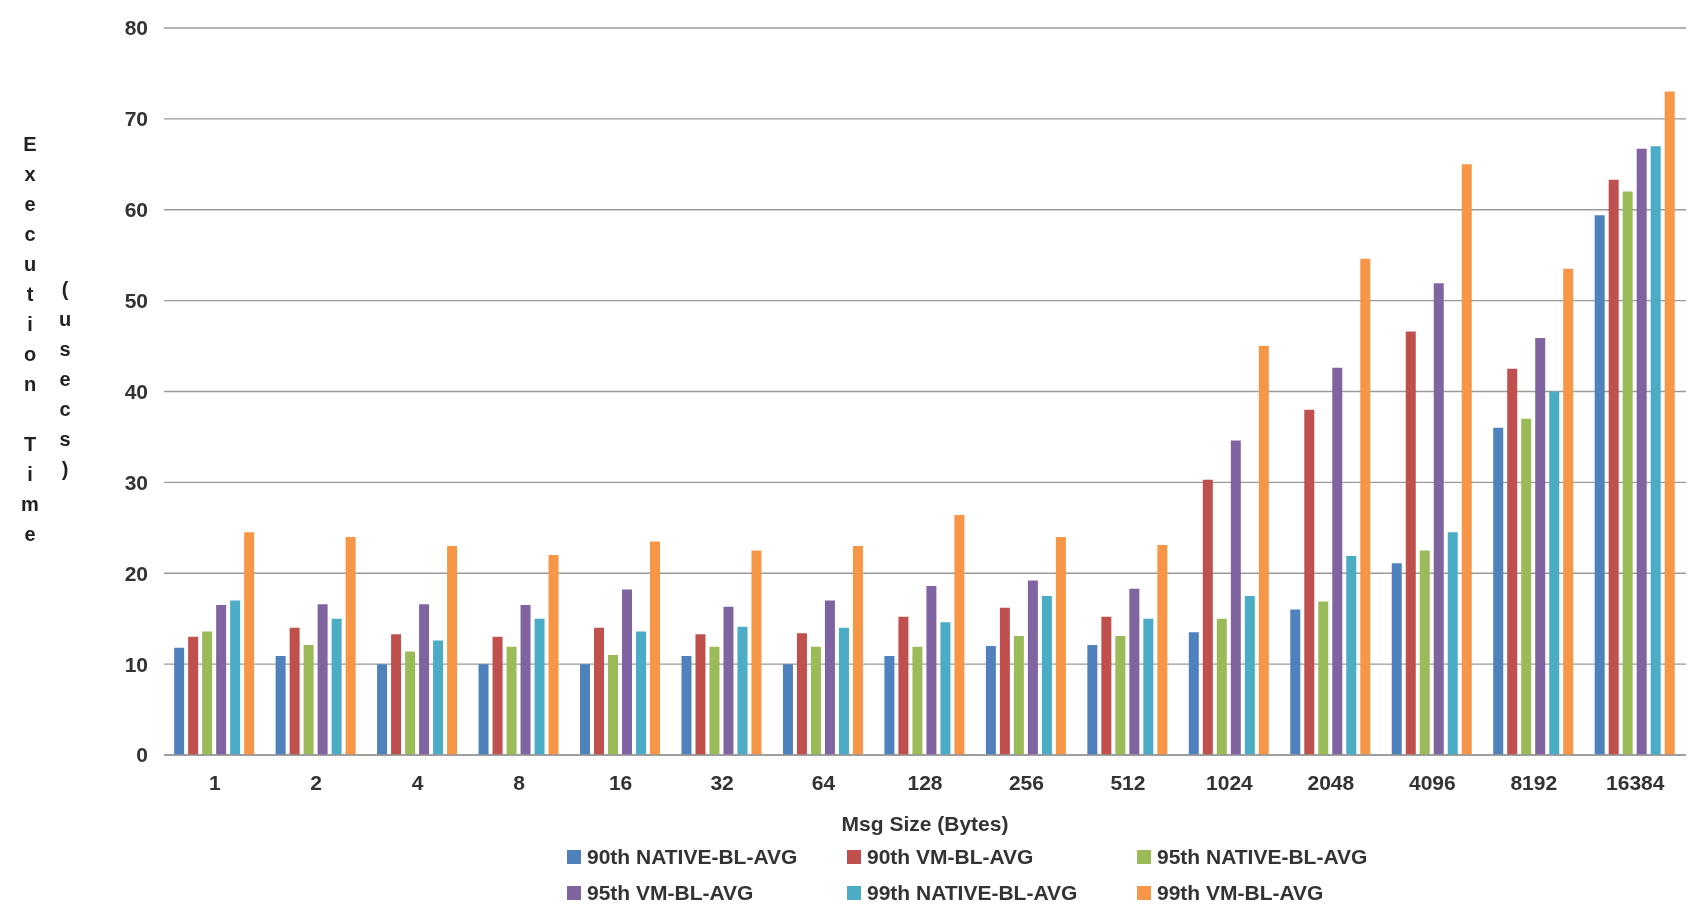 The width and height of the screenshot is (1694, 923). What do you see at coordinates (925, 782) in the screenshot?
I see `x-tick-label: 128` at bounding box center [925, 782].